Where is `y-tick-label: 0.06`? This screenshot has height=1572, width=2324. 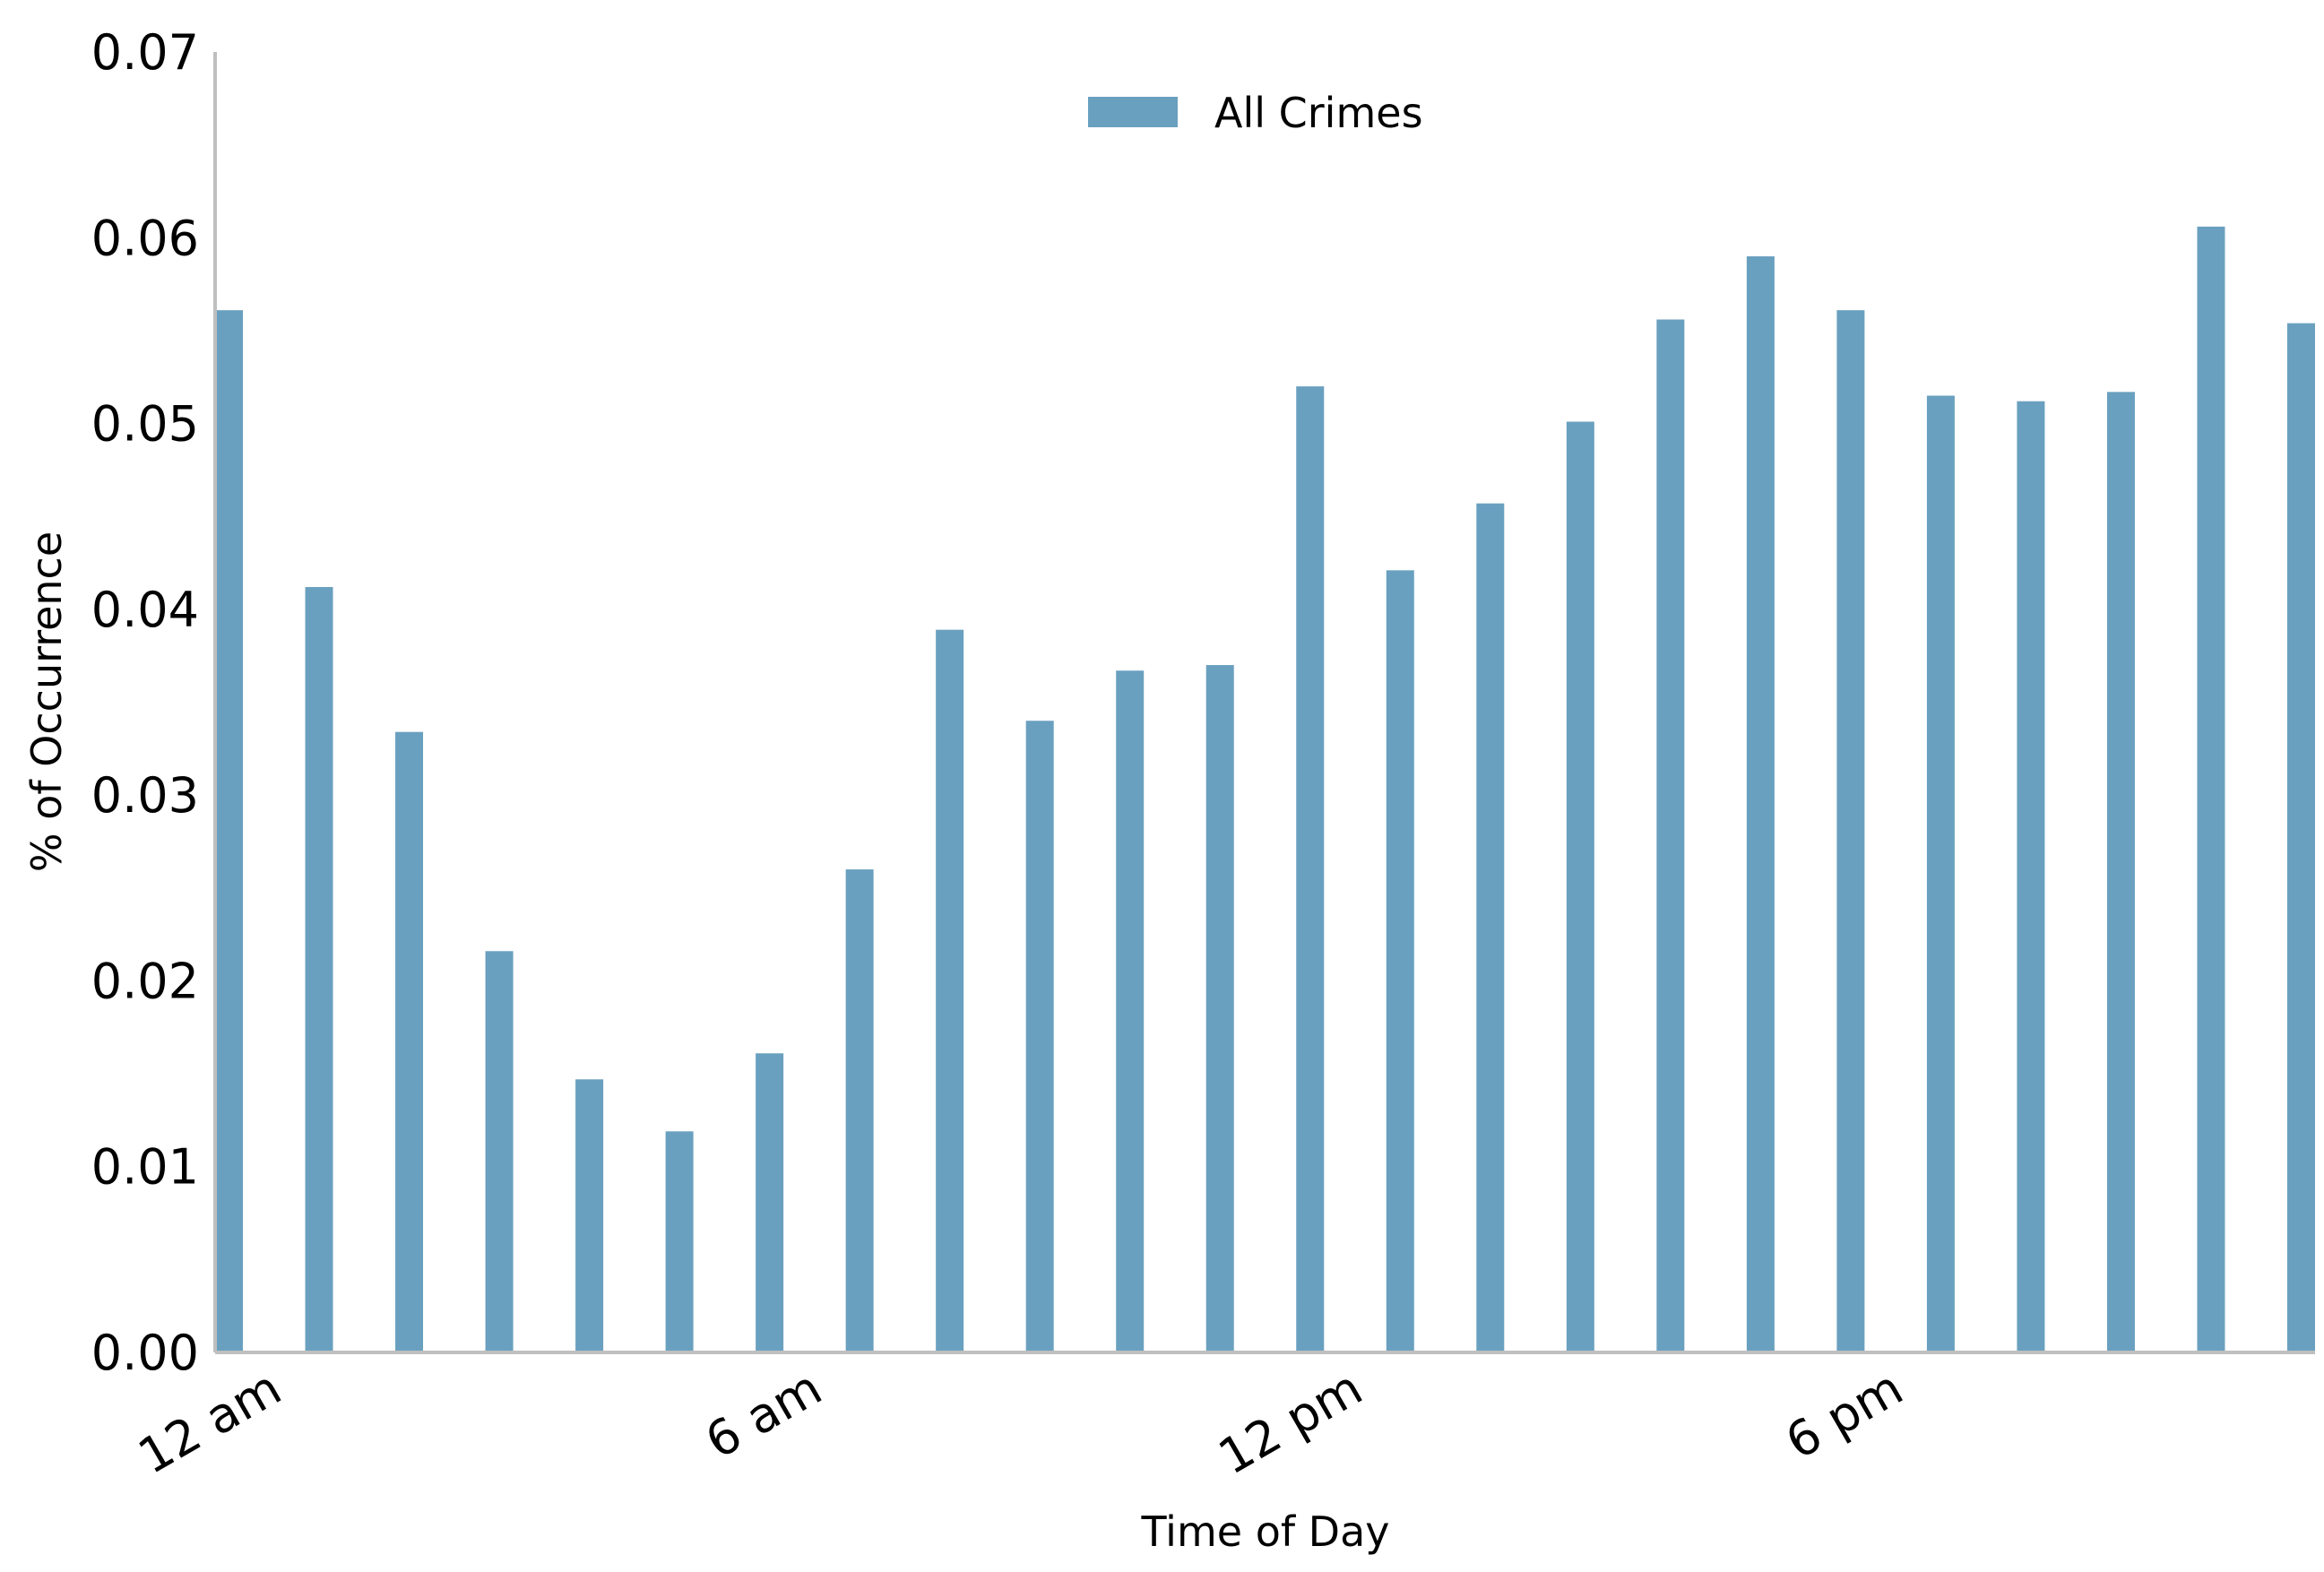
y-tick-label: 0.06 is located at coordinates (145, 238).